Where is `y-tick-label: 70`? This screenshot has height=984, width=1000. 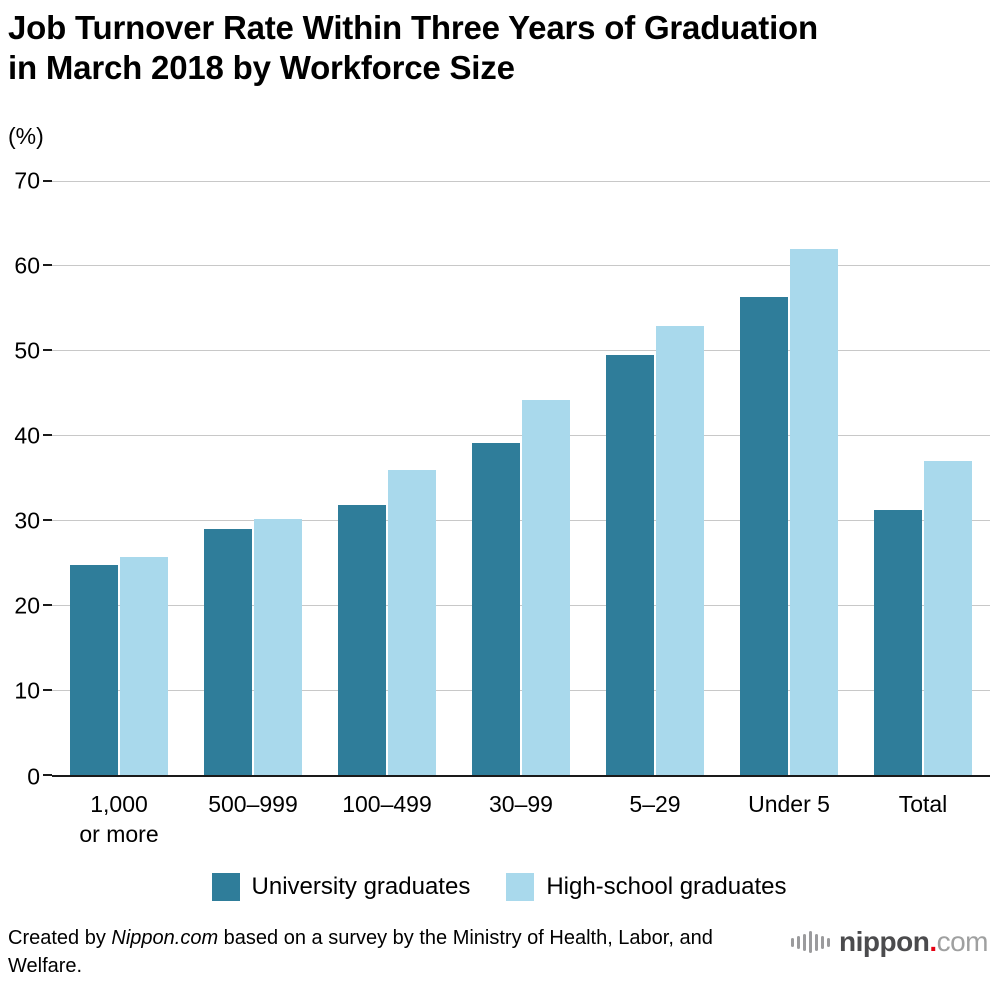 y-tick-label: 70 is located at coordinates (27, 180).